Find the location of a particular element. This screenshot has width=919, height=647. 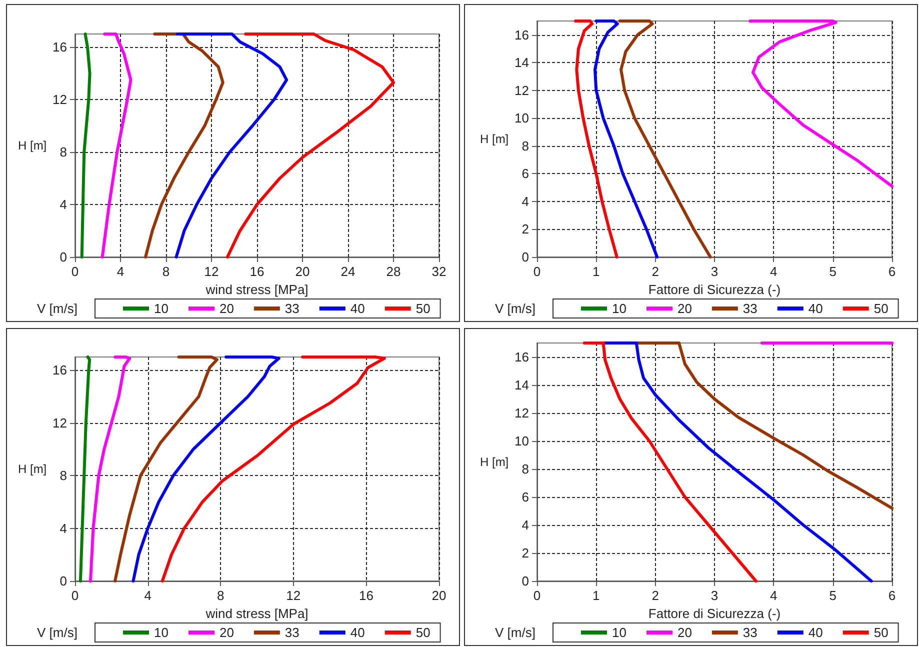

x-tick-label: 28 is located at coordinates (393, 271).